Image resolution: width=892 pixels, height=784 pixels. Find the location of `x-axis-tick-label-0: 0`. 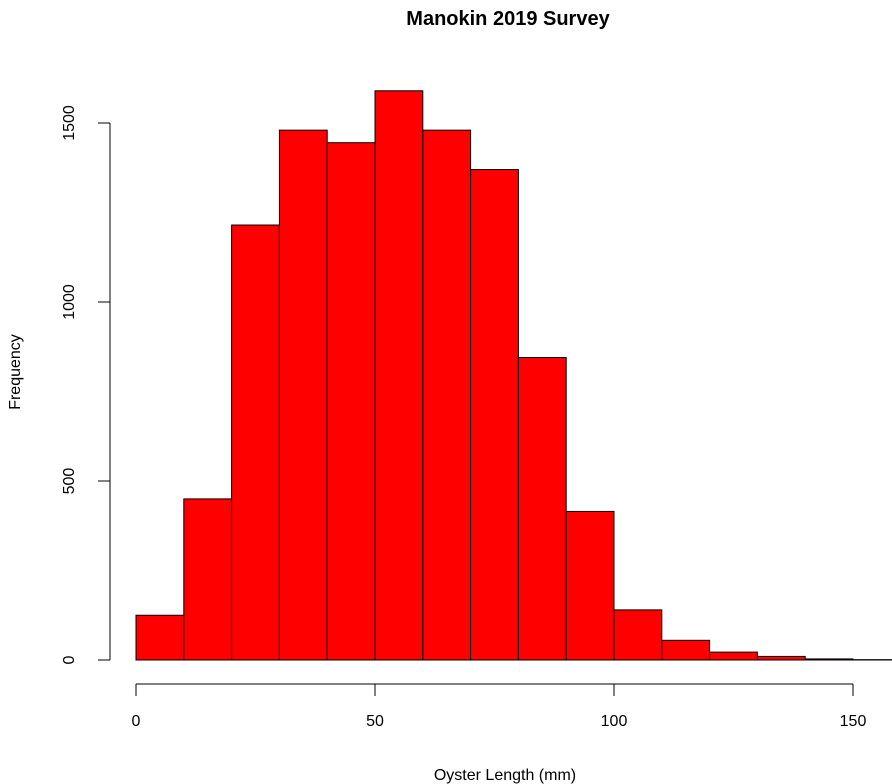

x-axis-tick-label-0: 0 is located at coordinates (136, 721).